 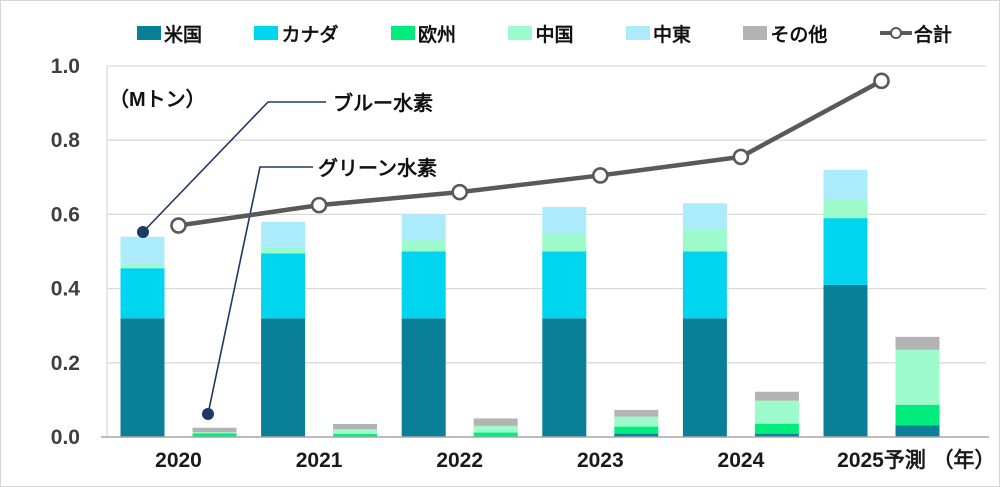 What do you see at coordinates (776, 435) in the screenshot?
I see `bar-グリーン水素-2024-米国` at bounding box center [776, 435].